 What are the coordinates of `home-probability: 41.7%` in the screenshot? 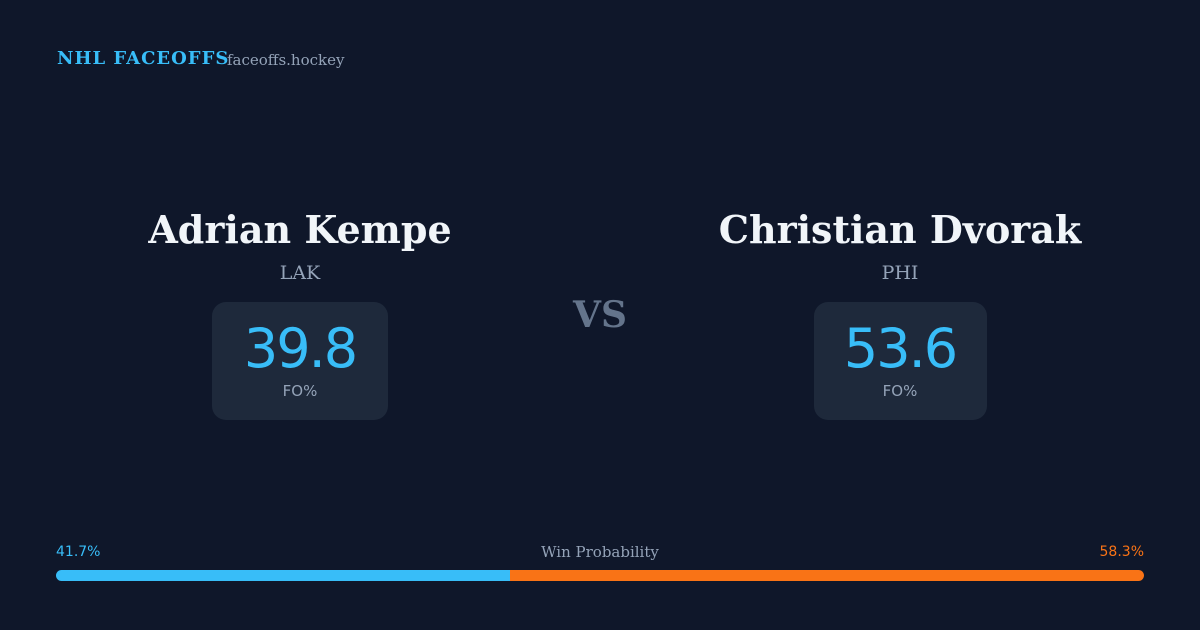 It's located at (78, 552).